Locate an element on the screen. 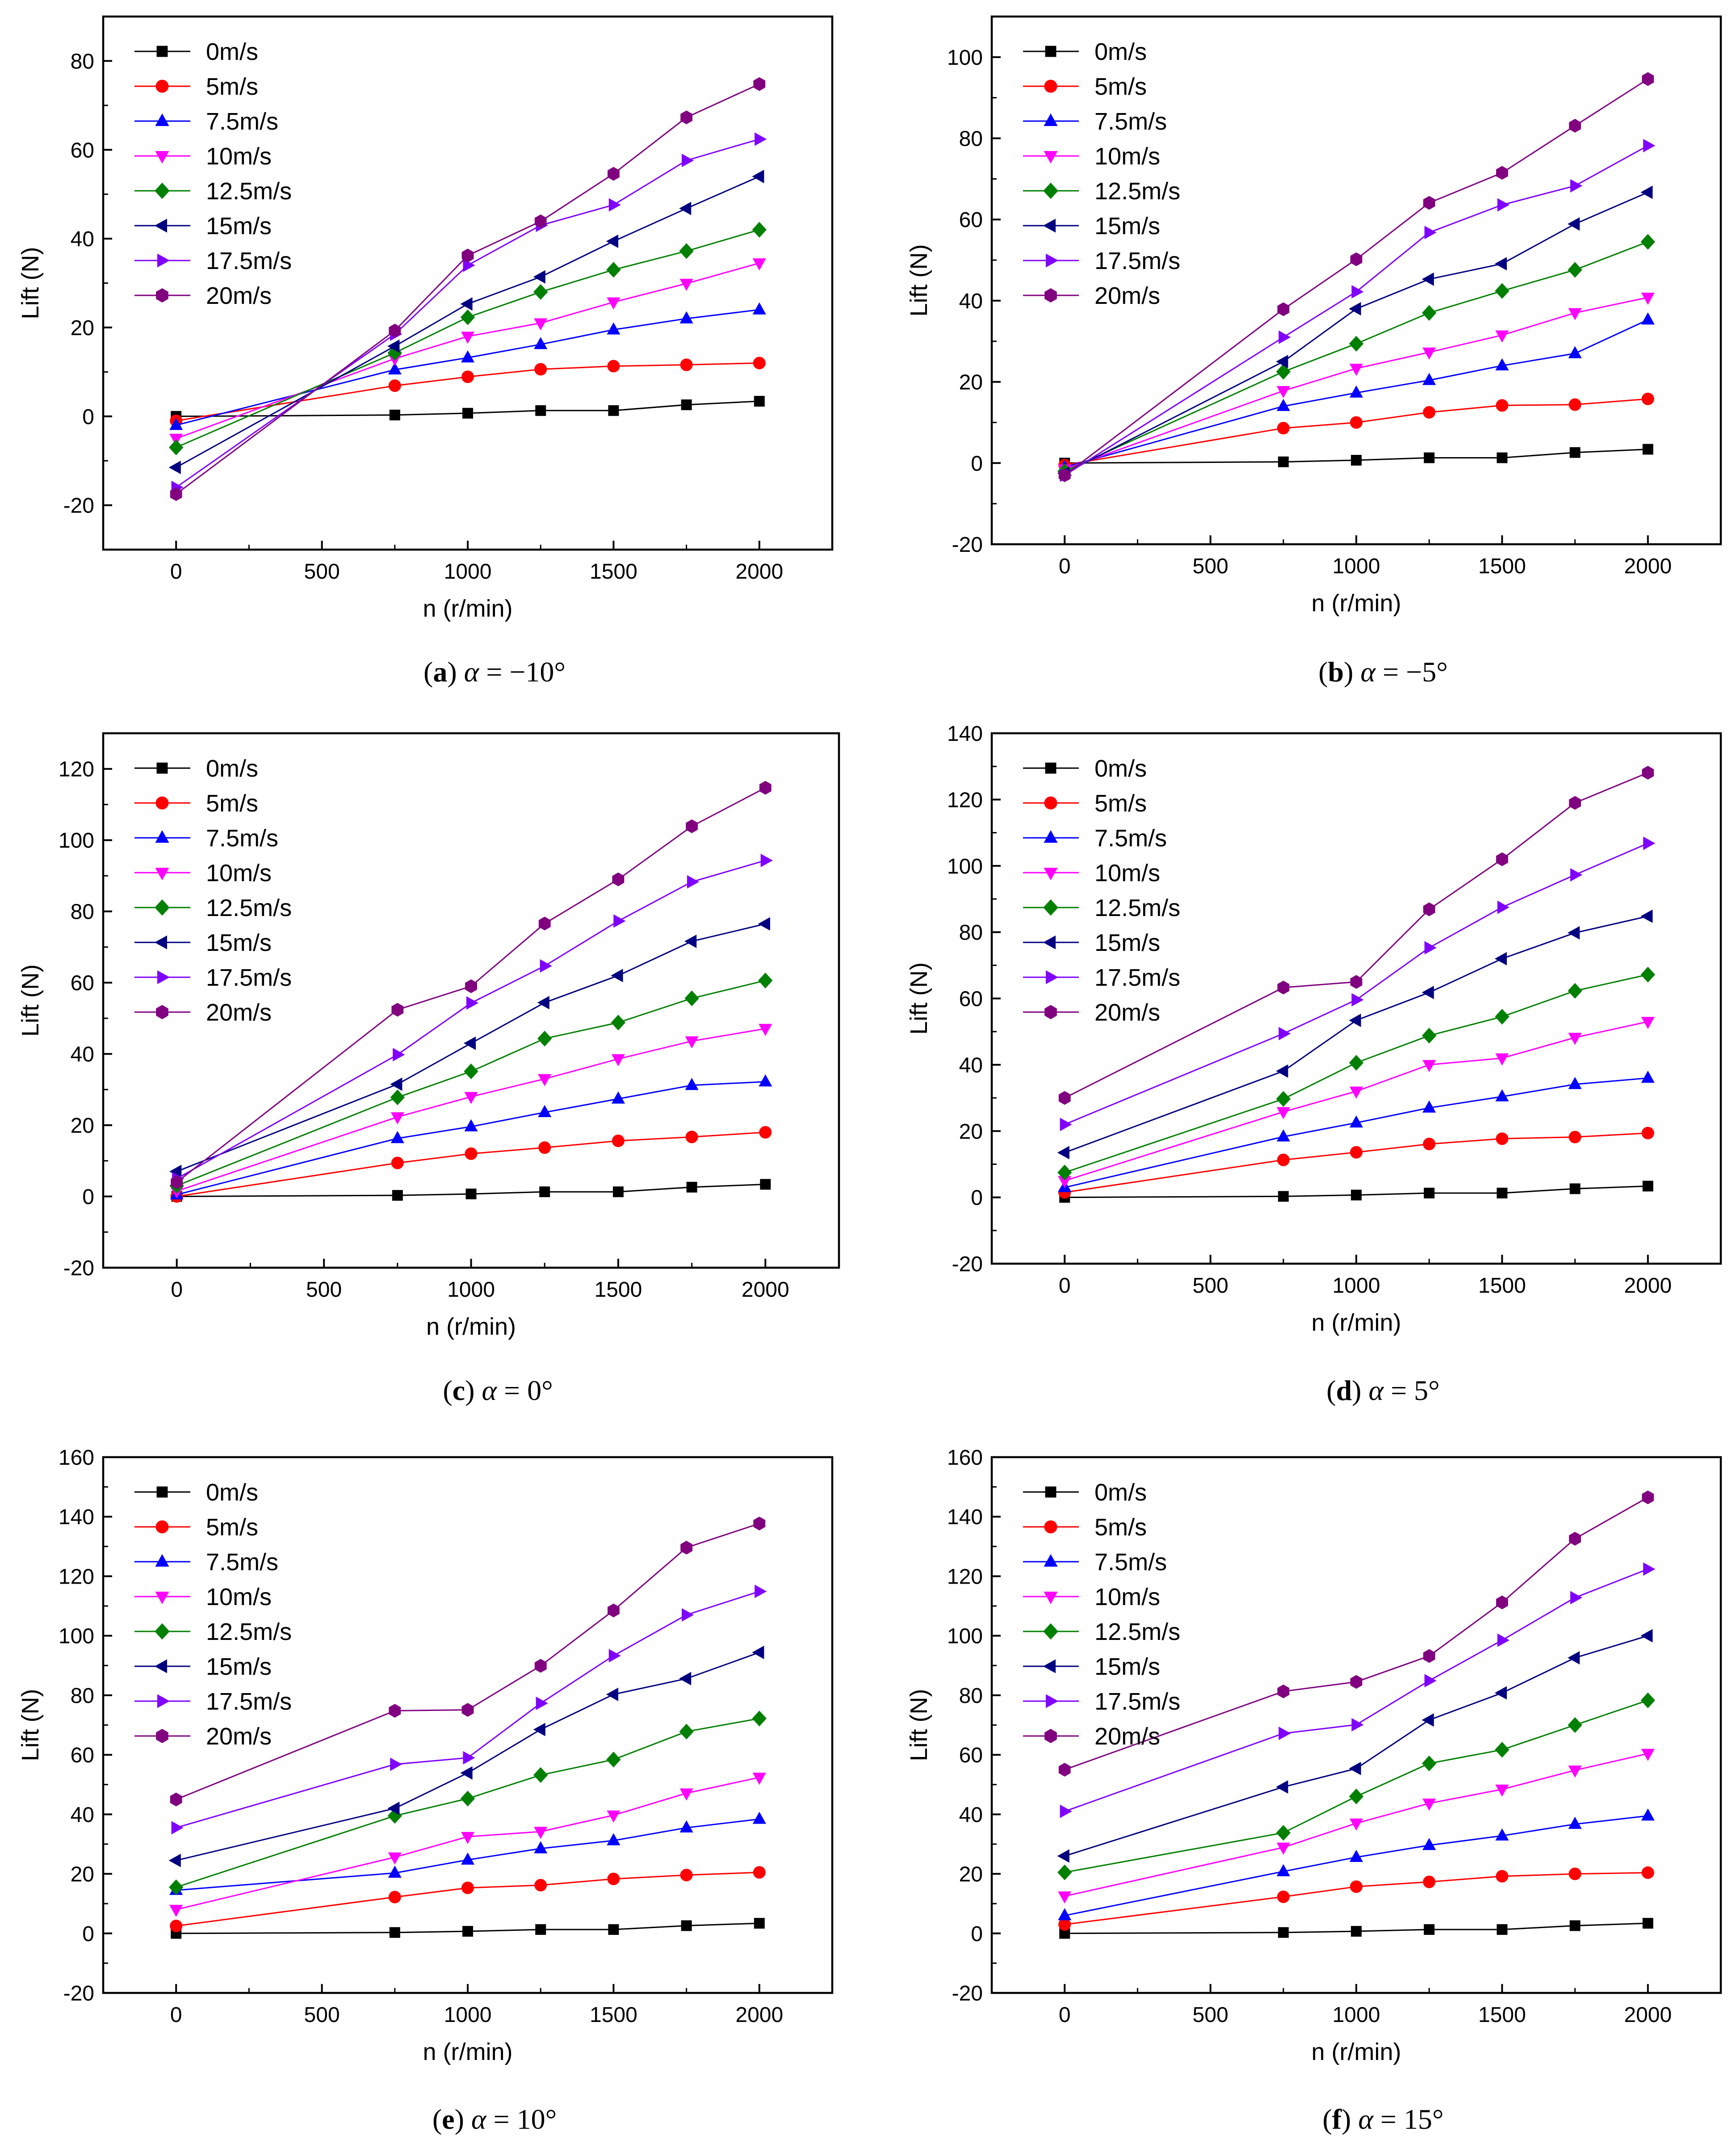 This screenshot has width=1736, height=2152. x-tick-label: 1500 is located at coordinates (1502, 566).